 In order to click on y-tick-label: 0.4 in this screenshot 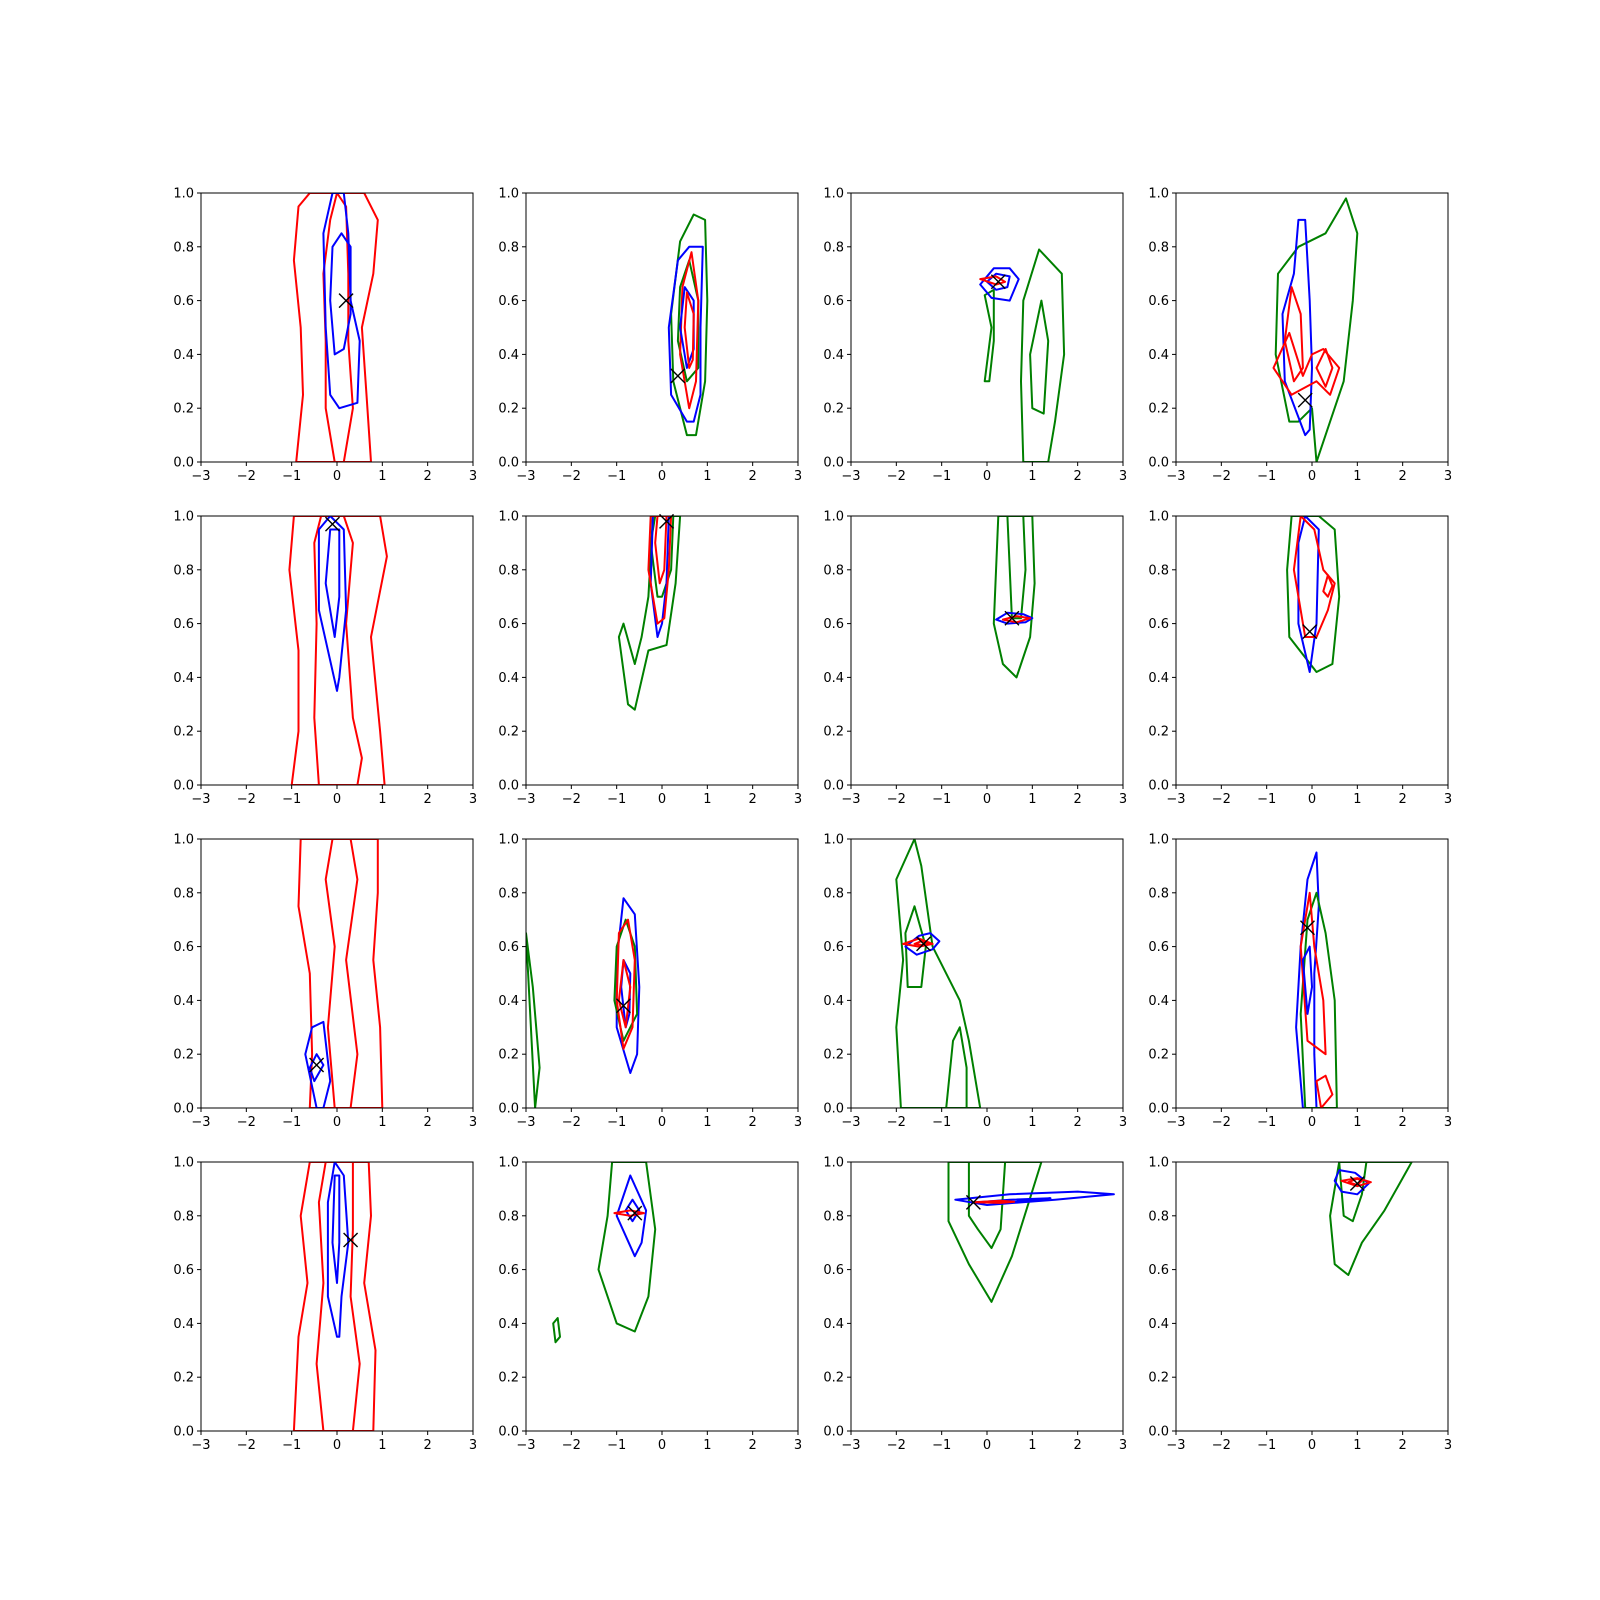, I will do `click(183, 1001)`.